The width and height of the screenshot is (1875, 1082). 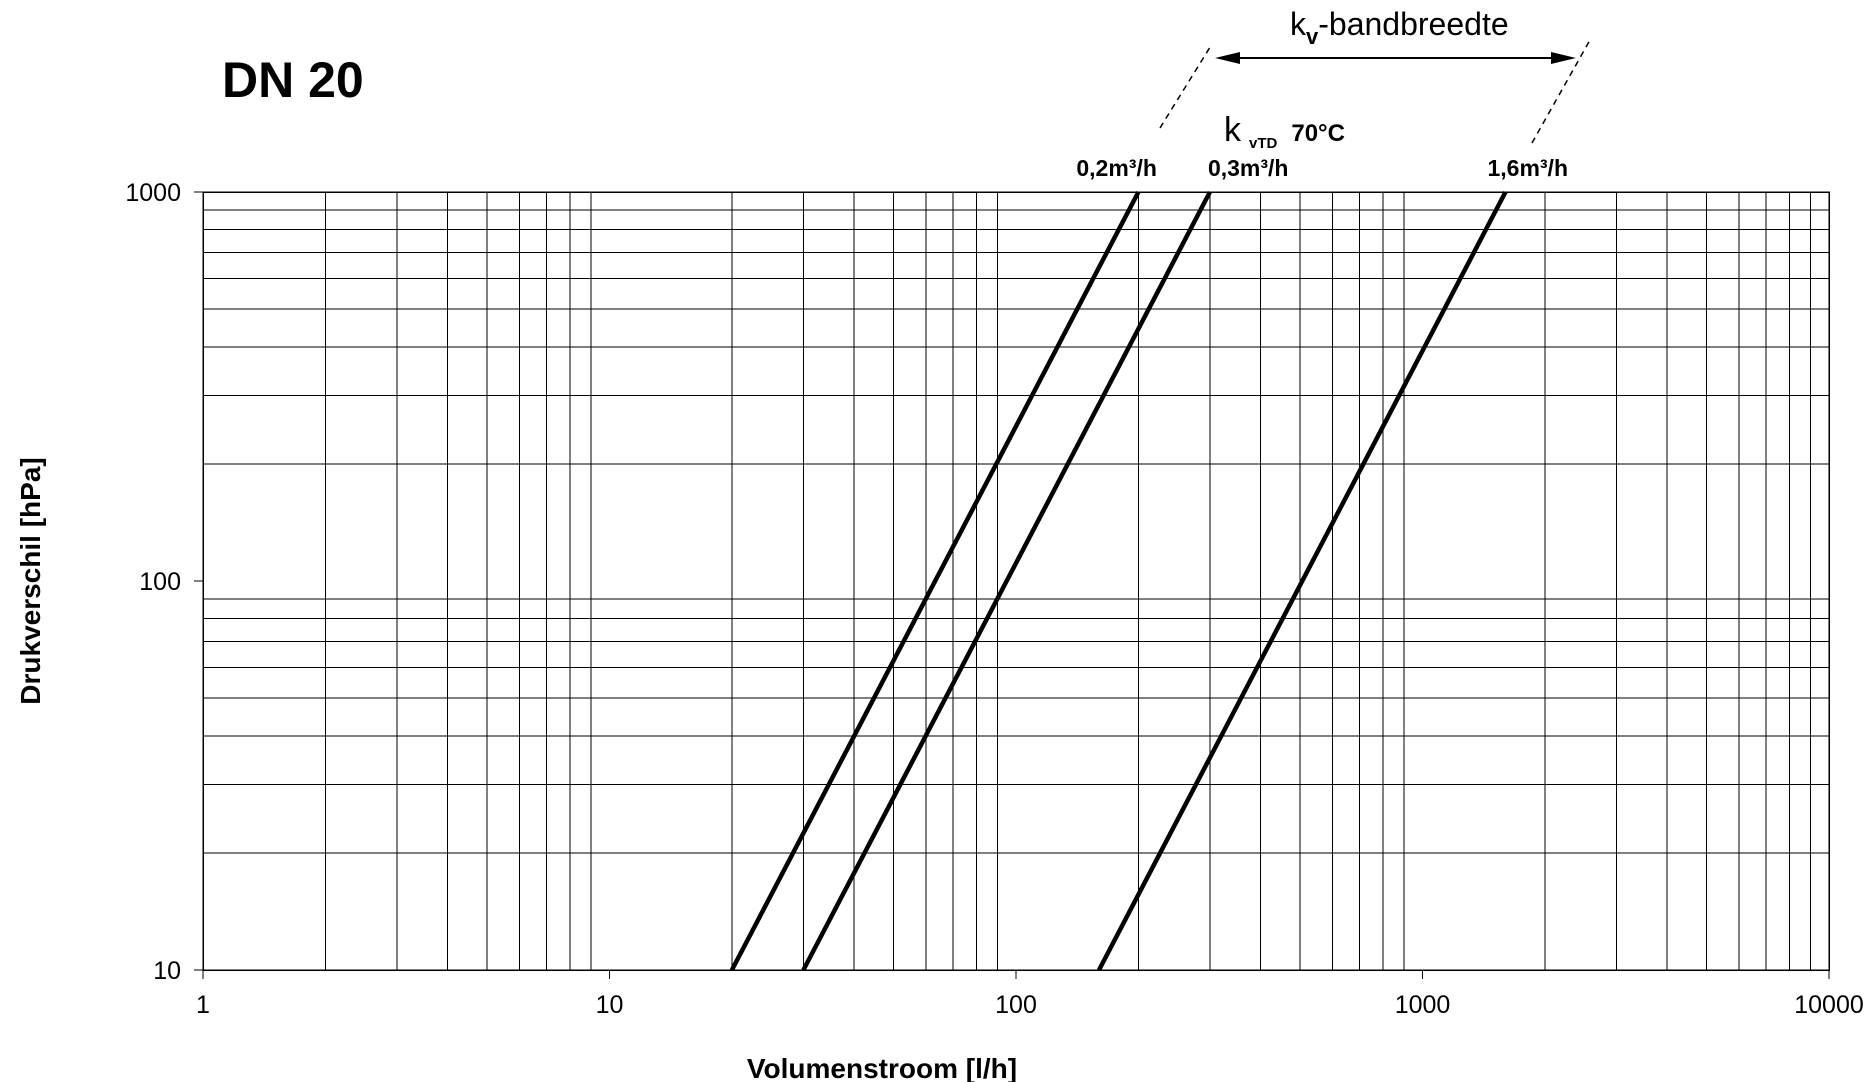 I want to click on x-tick-label: 10, so click(x=610, y=1005).